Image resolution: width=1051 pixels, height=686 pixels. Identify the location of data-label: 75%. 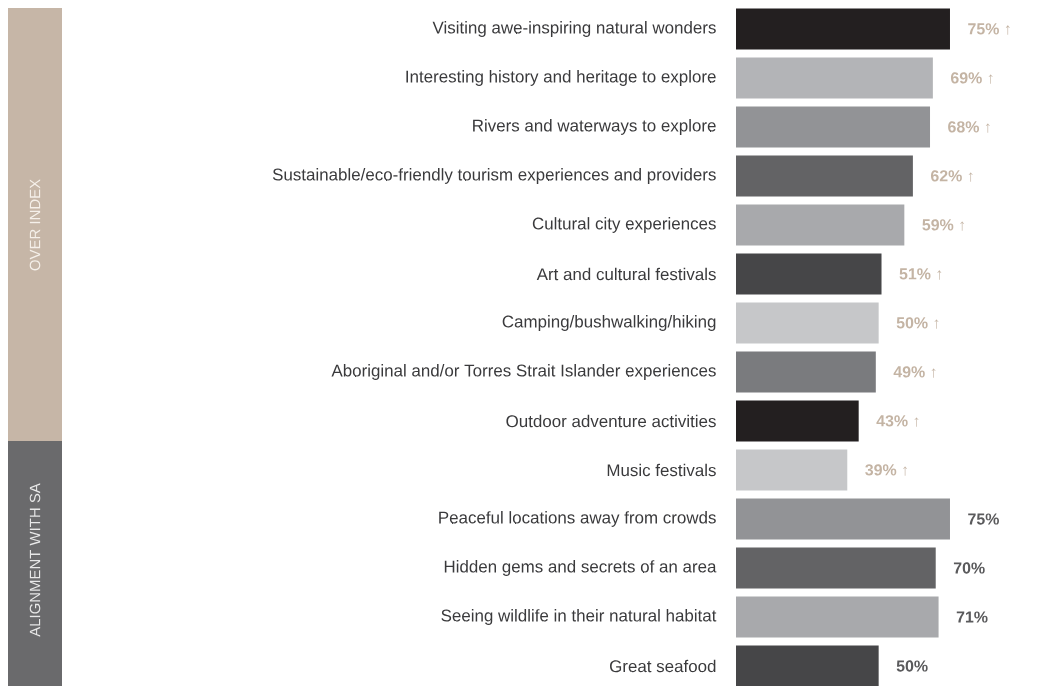
(983, 519).